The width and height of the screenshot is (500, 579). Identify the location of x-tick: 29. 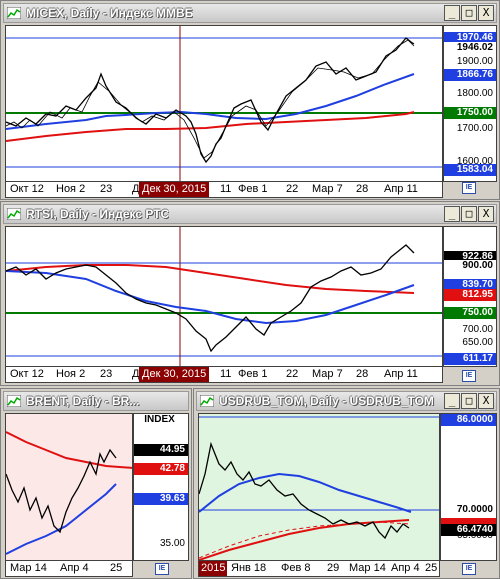
(333, 568).